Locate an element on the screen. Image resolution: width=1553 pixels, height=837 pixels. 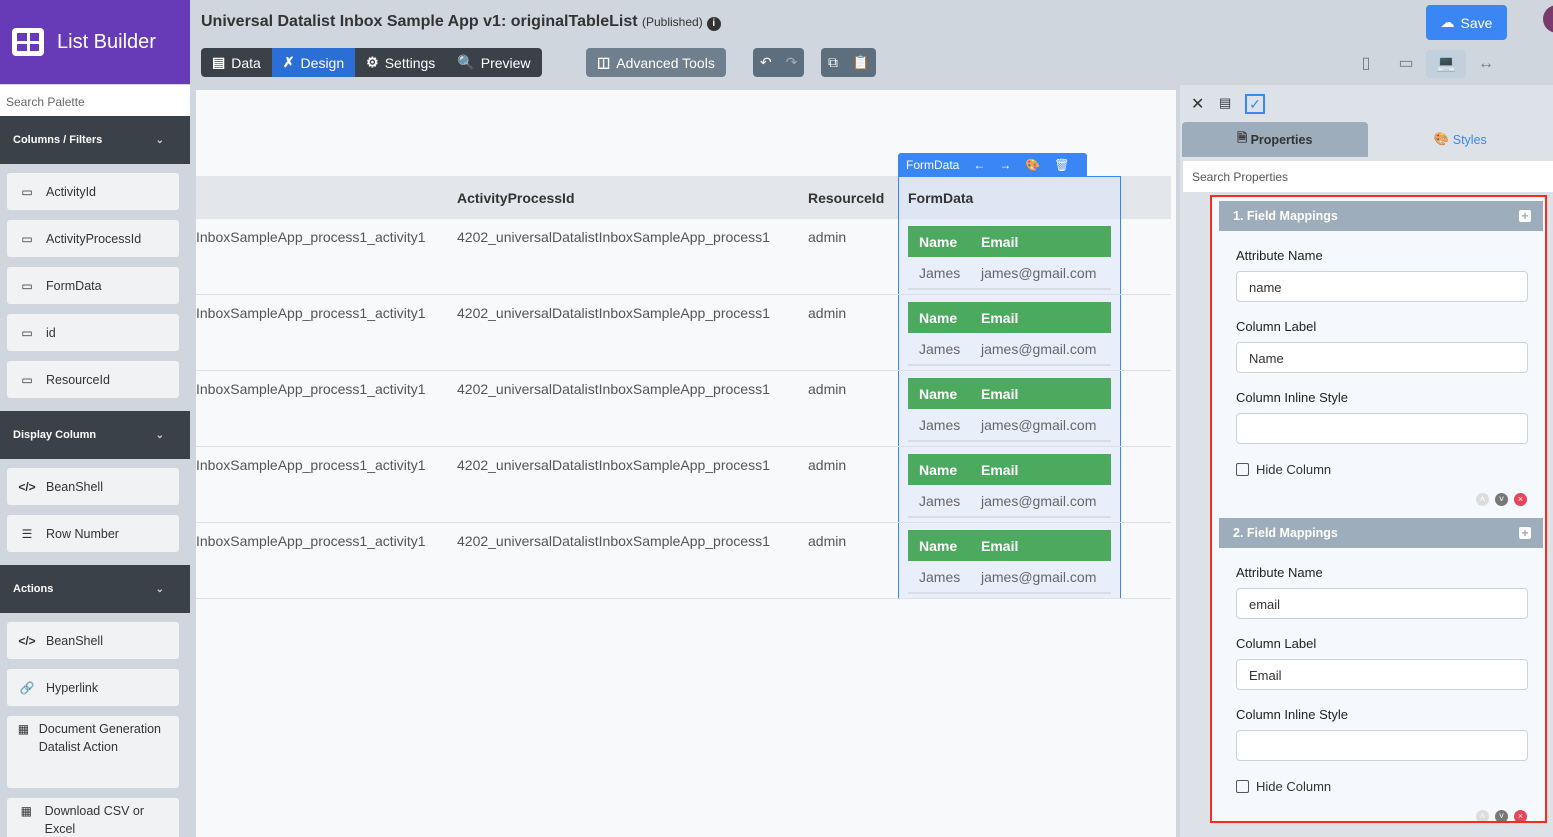
tab-styles: 🎨 Styles is located at coordinates (1460, 139).